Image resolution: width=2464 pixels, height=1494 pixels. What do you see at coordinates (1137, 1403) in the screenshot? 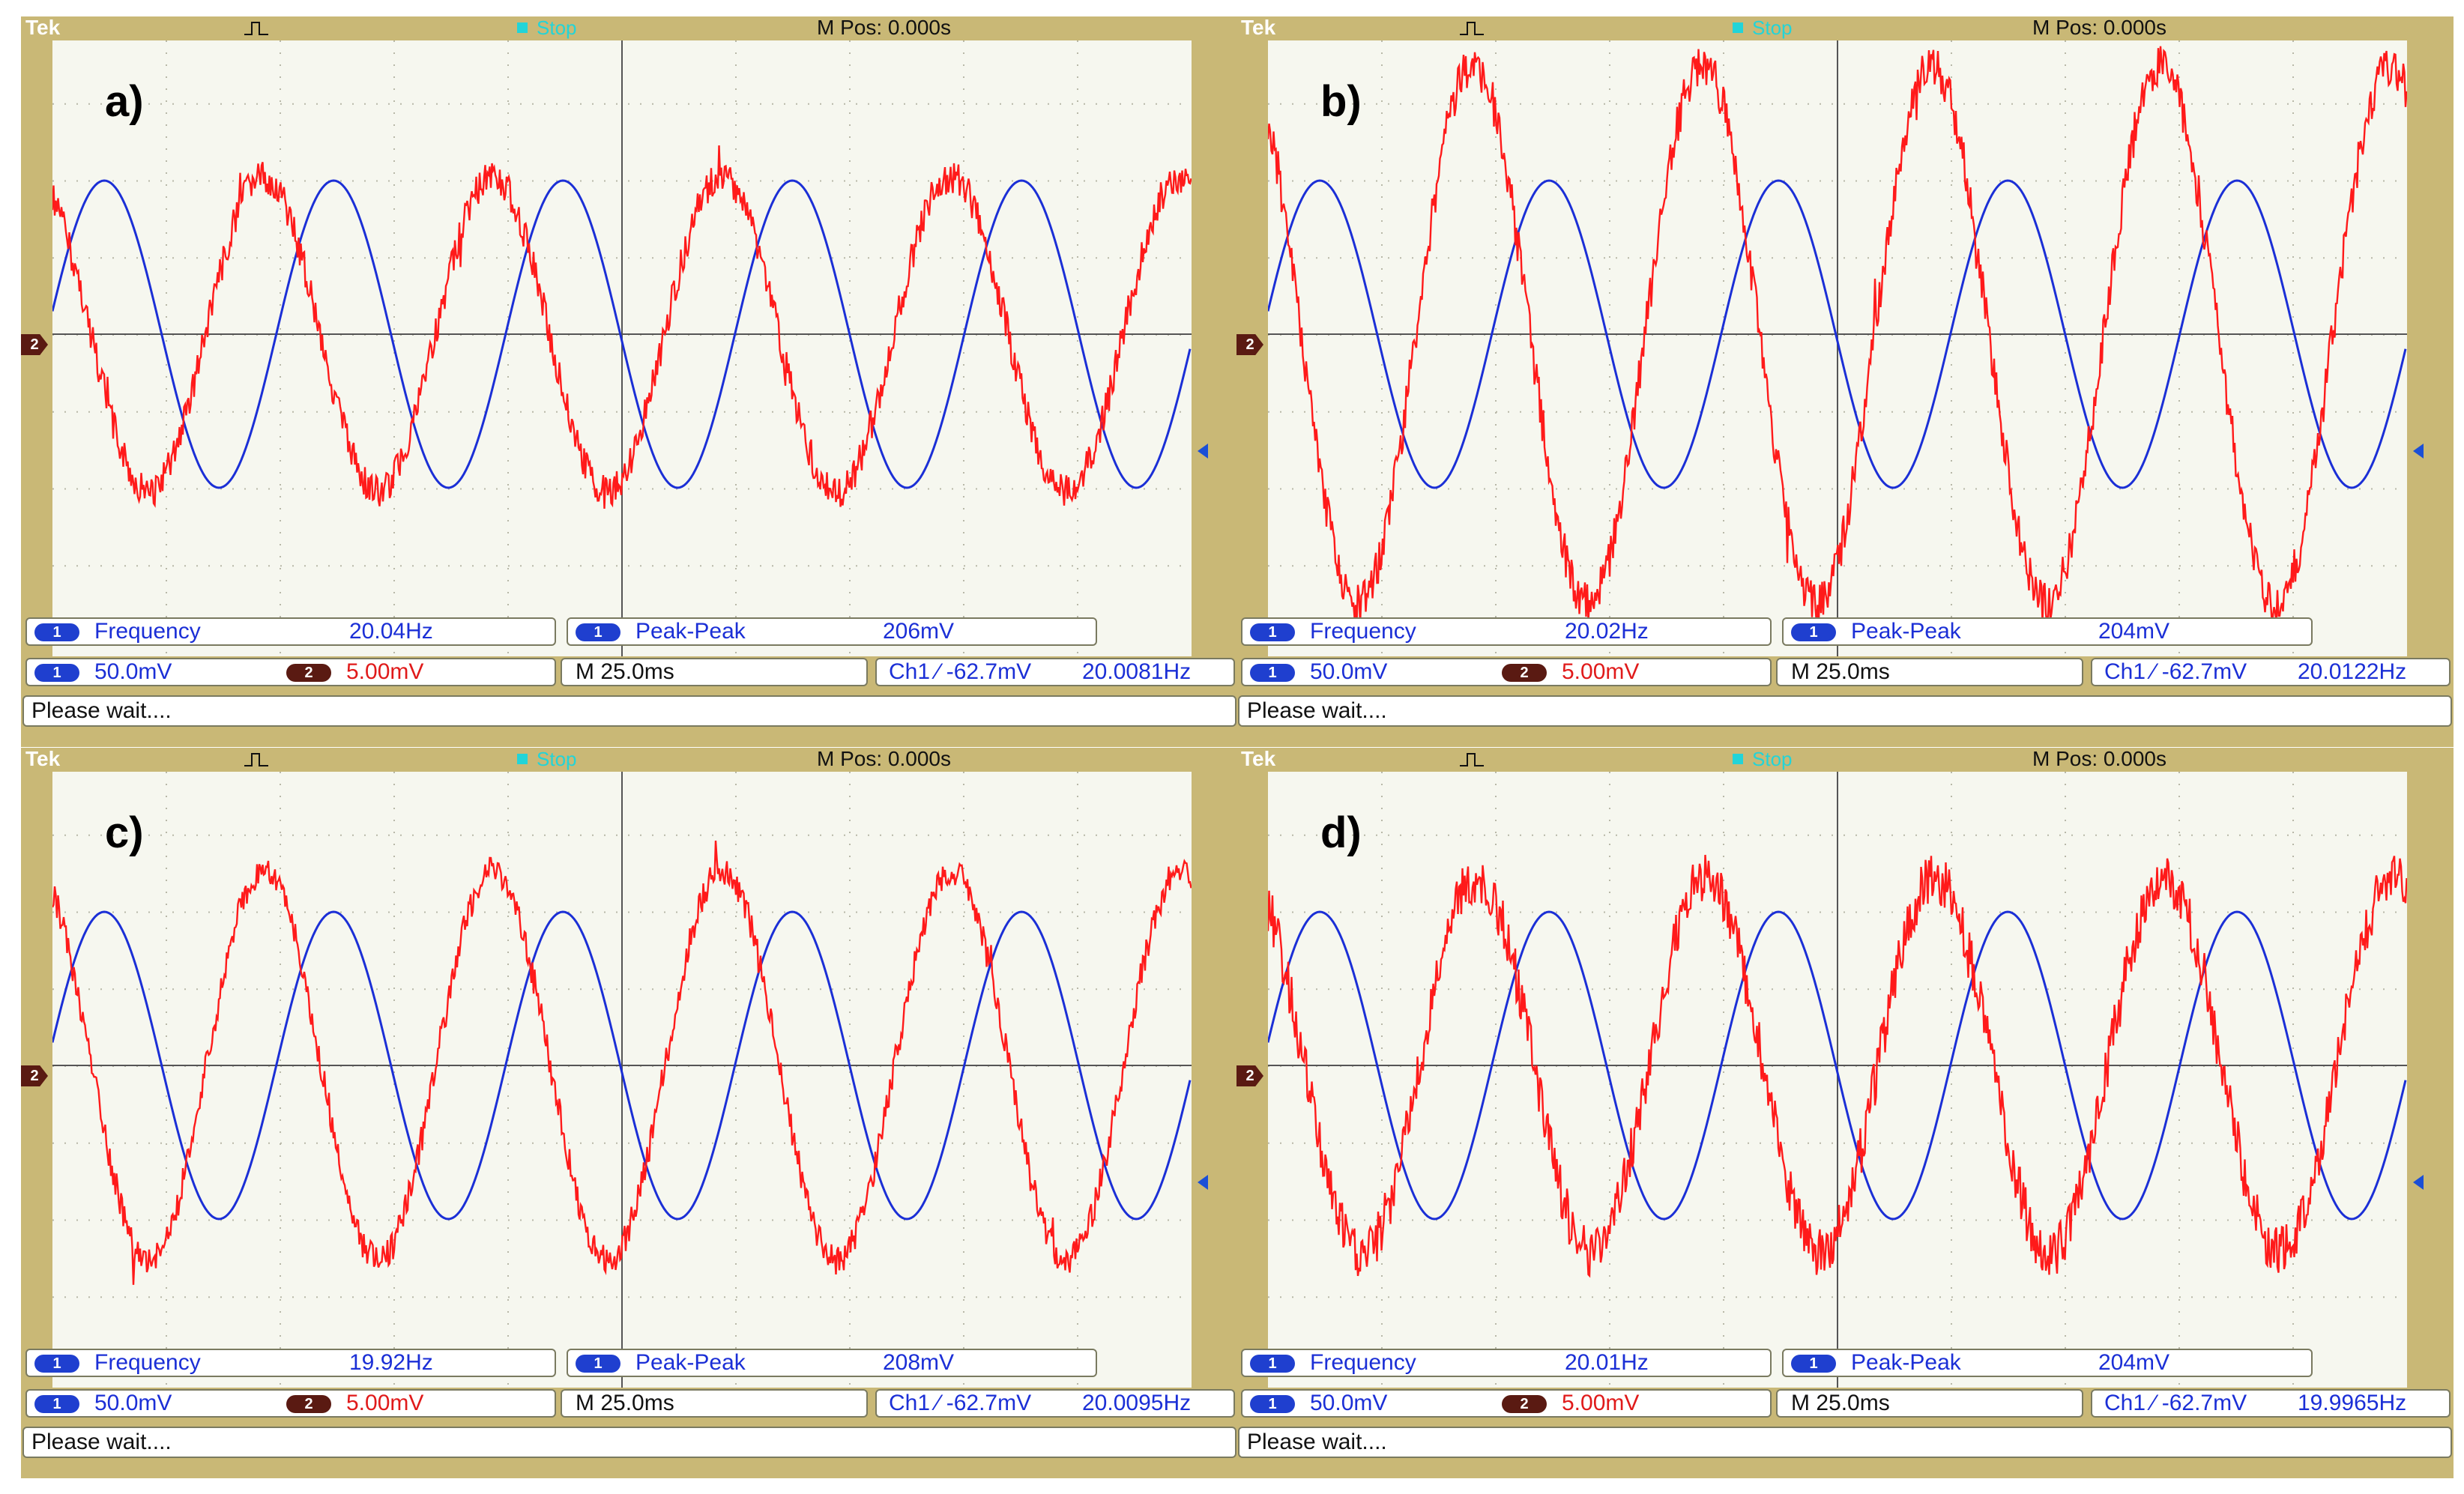
I see `trigger-frequency: 20.0095Hz` at bounding box center [1137, 1403].